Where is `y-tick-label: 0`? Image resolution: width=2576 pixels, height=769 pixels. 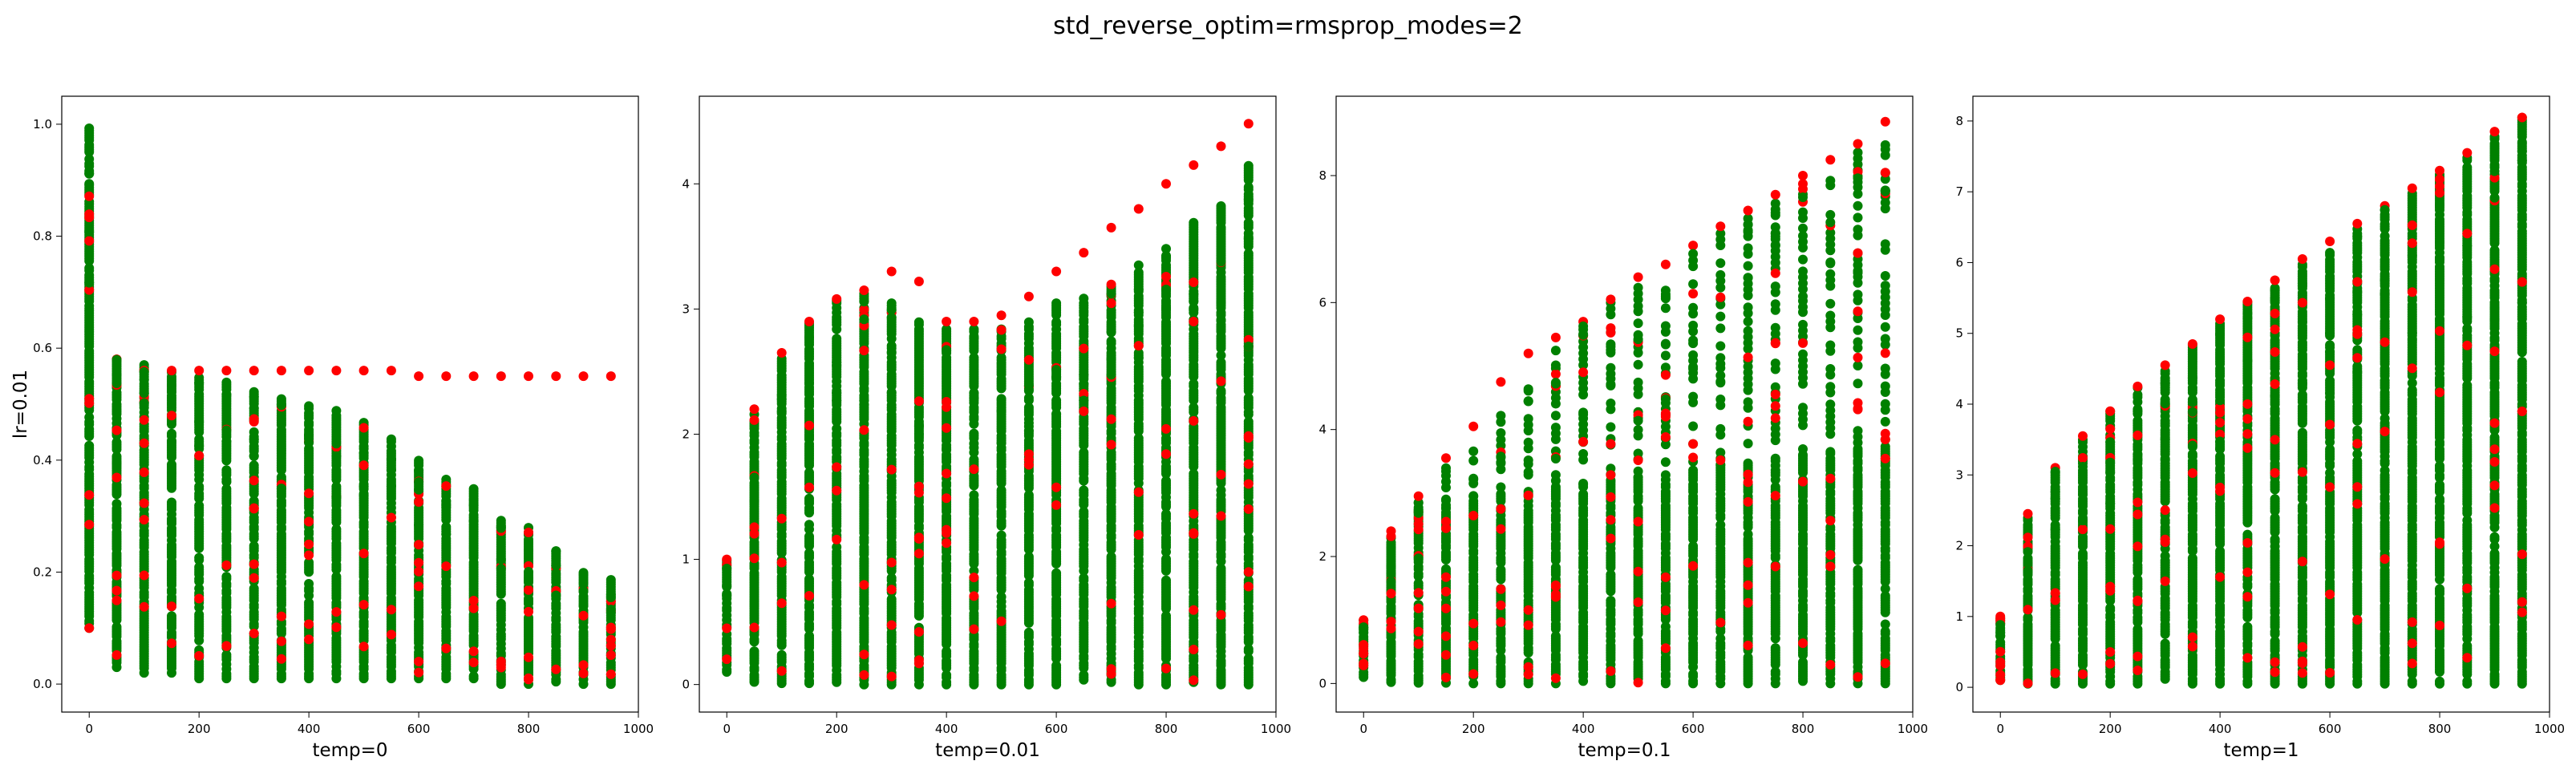
y-tick-label: 0 is located at coordinates (686, 685).